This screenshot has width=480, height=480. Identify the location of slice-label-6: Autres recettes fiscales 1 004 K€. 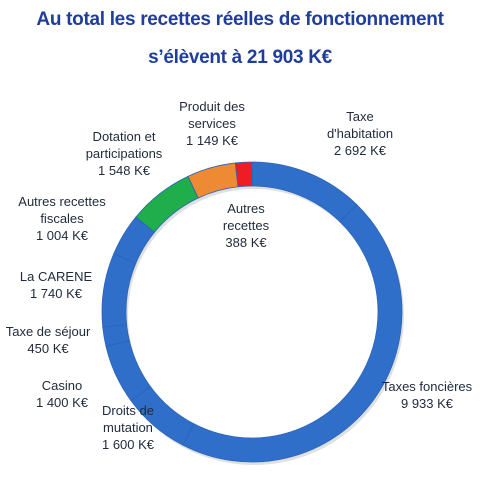
(61, 218).